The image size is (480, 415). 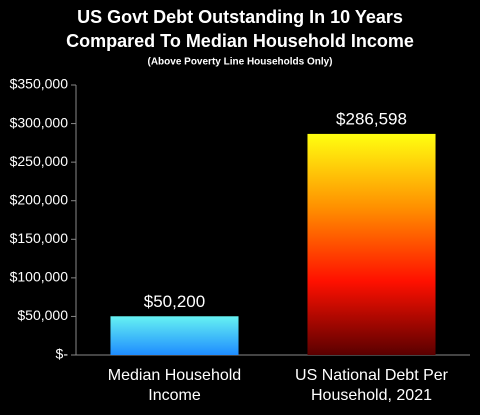 What do you see at coordinates (39, 277) in the screenshot?
I see `y-tick-label: $100,000` at bounding box center [39, 277].